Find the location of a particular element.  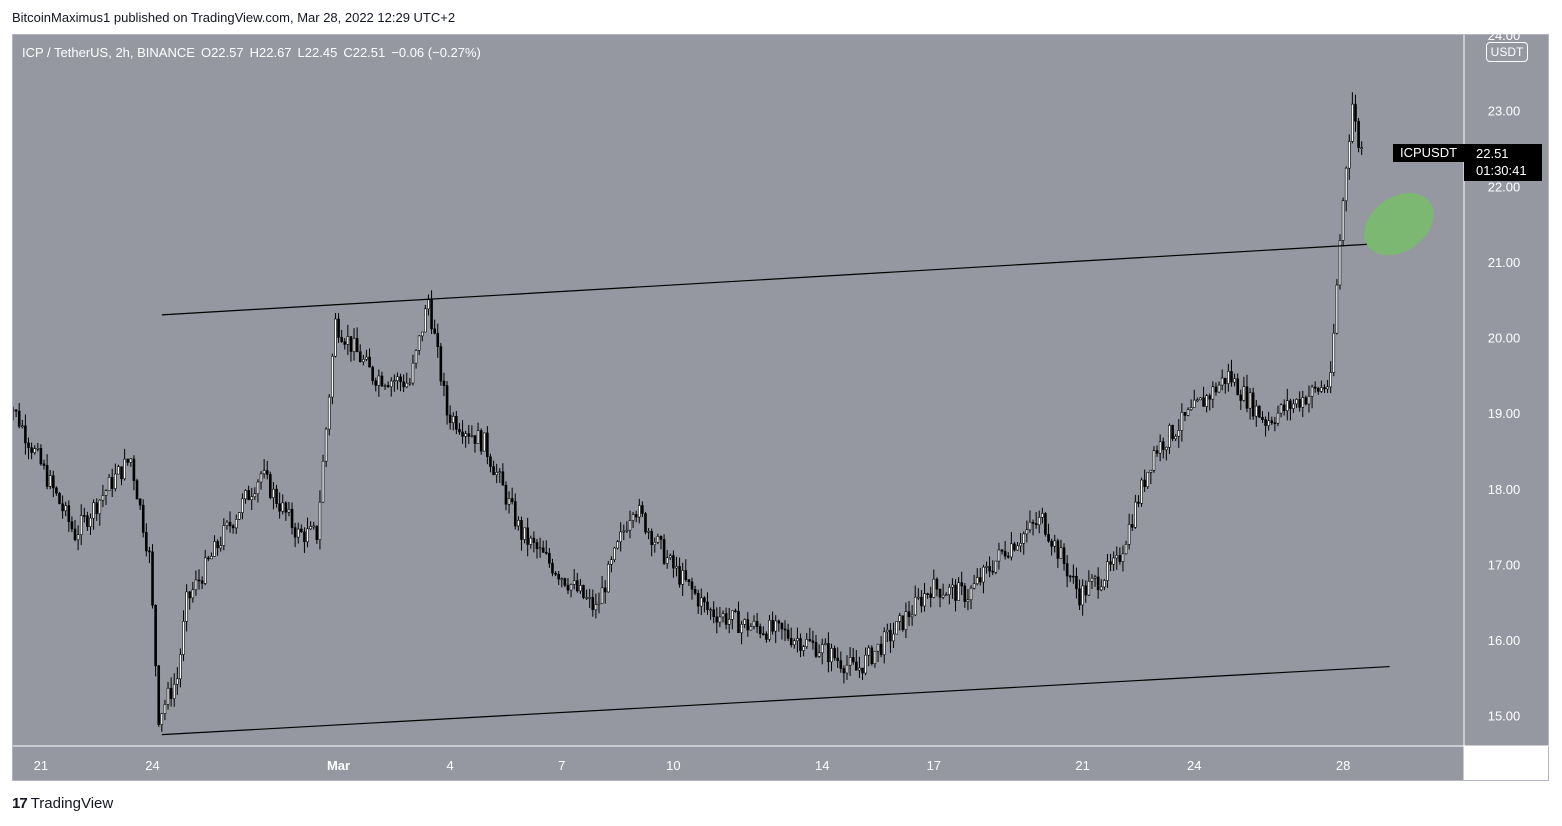

legend-low: 22.45 is located at coordinates (321, 52).